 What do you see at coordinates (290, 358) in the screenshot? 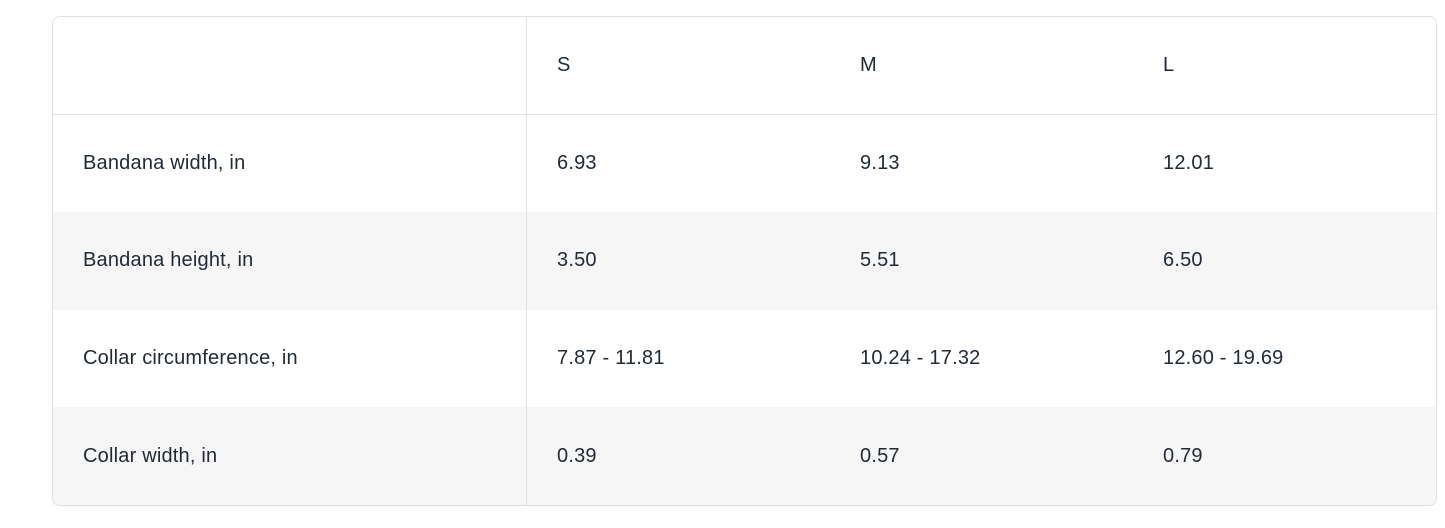
I see `row-label: Collar circumference, in` at bounding box center [290, 358].